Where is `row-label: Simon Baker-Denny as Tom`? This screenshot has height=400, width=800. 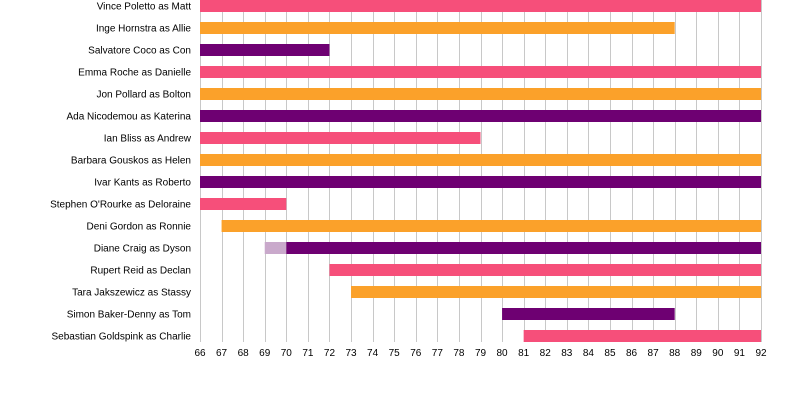 row-label: Simon Baker-Denny as Tom is located at coordinates (129, 315).